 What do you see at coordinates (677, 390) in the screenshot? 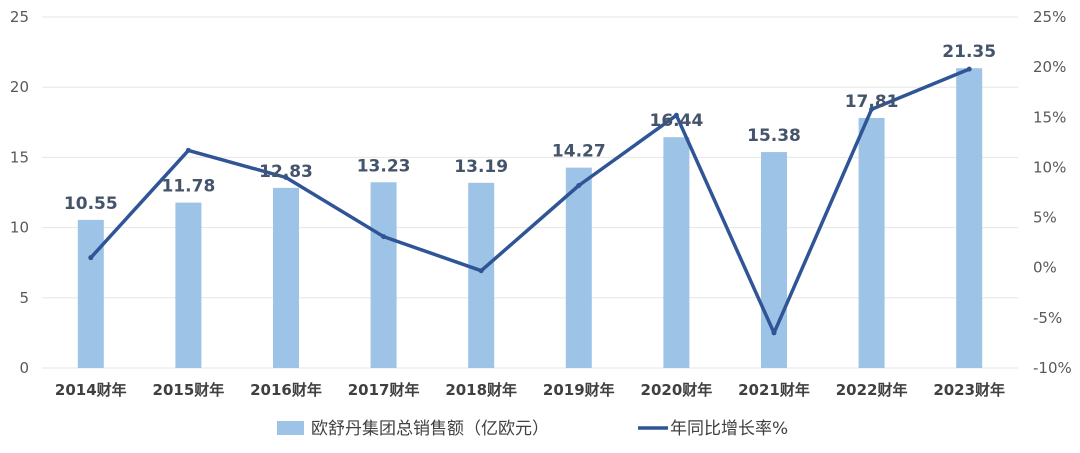
I see `category-label: 2020财年` at bounding box center [677, 390].